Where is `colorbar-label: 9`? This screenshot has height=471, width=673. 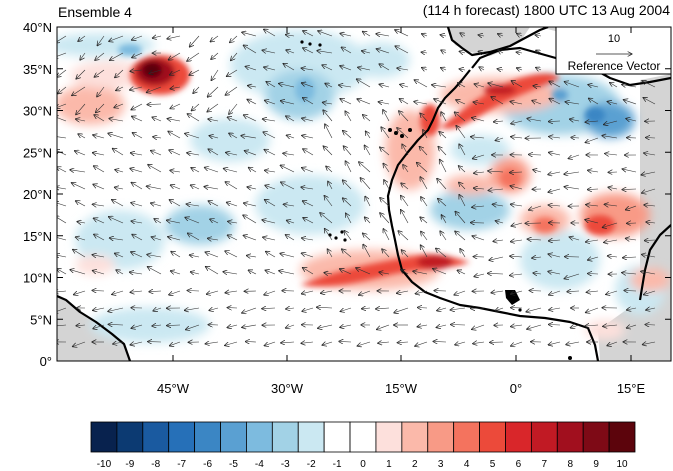 colorbar-label: 9 is located at coordinates (596, 464).